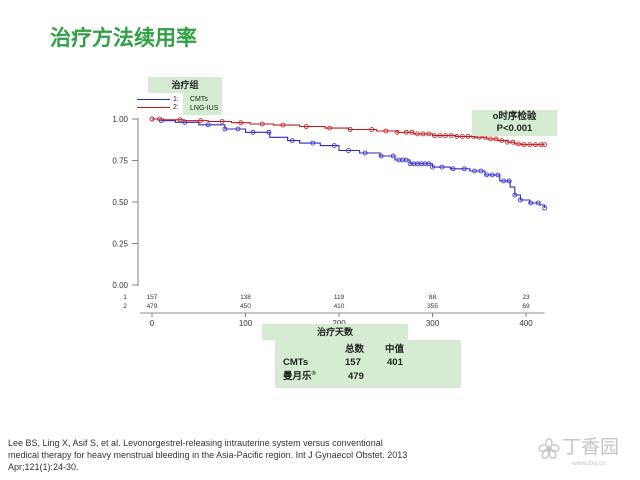 The height and width of the screenshot is (480, 640). I want to click on watermark-url: www.dxy.cn, so click(589, 463).